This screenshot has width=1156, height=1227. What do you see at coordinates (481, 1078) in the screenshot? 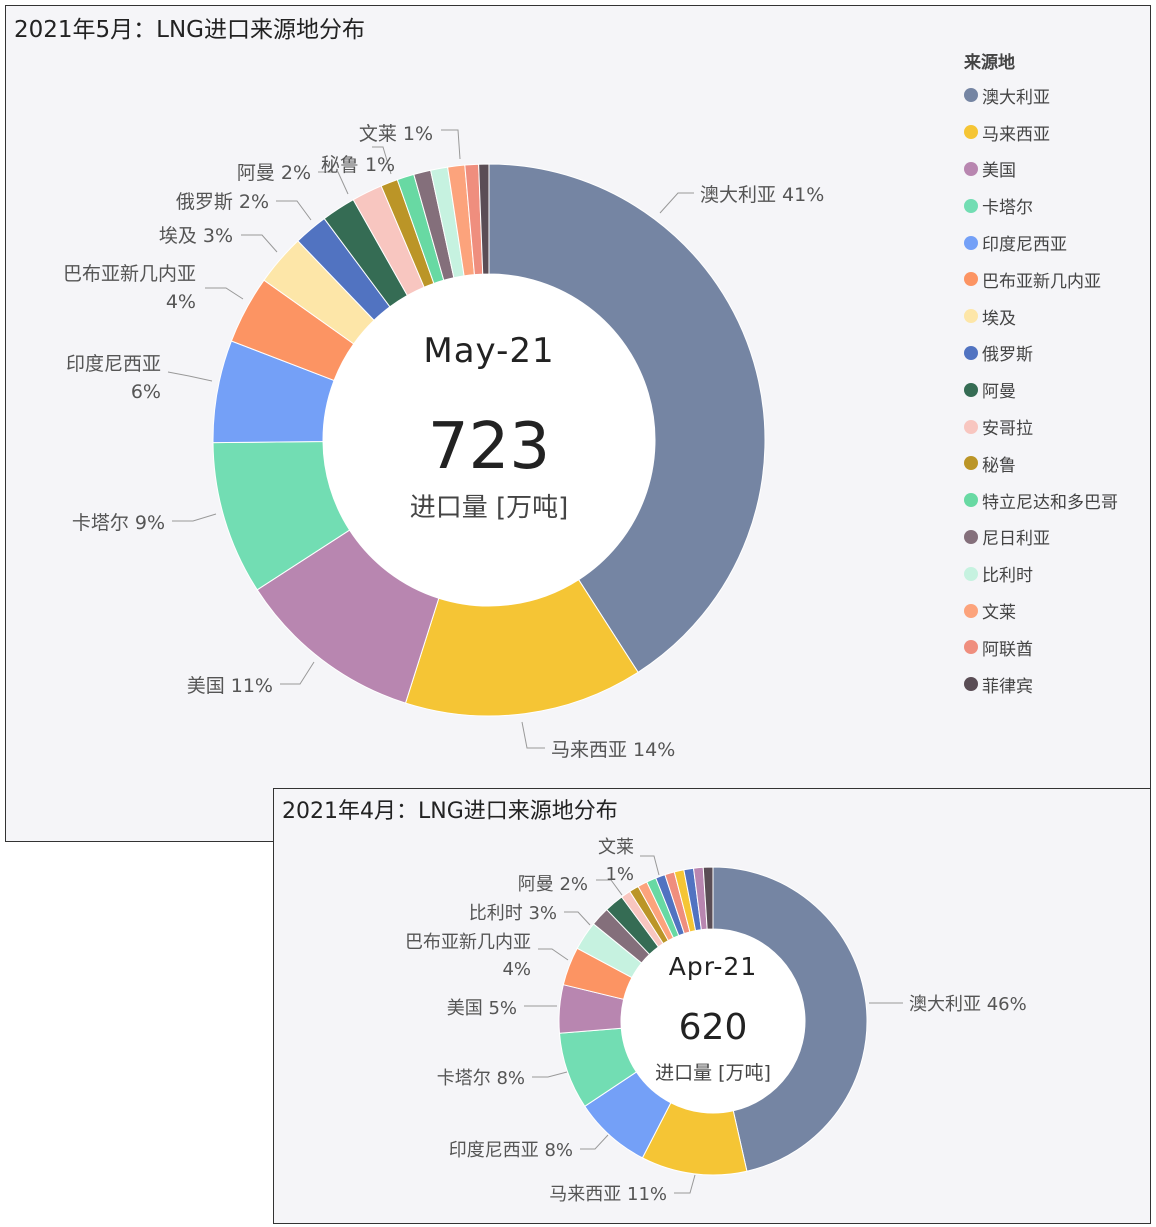
I see `data-label-1-卡塔尔: 卡塔尔 8%` at bounding box center [481, 1078].